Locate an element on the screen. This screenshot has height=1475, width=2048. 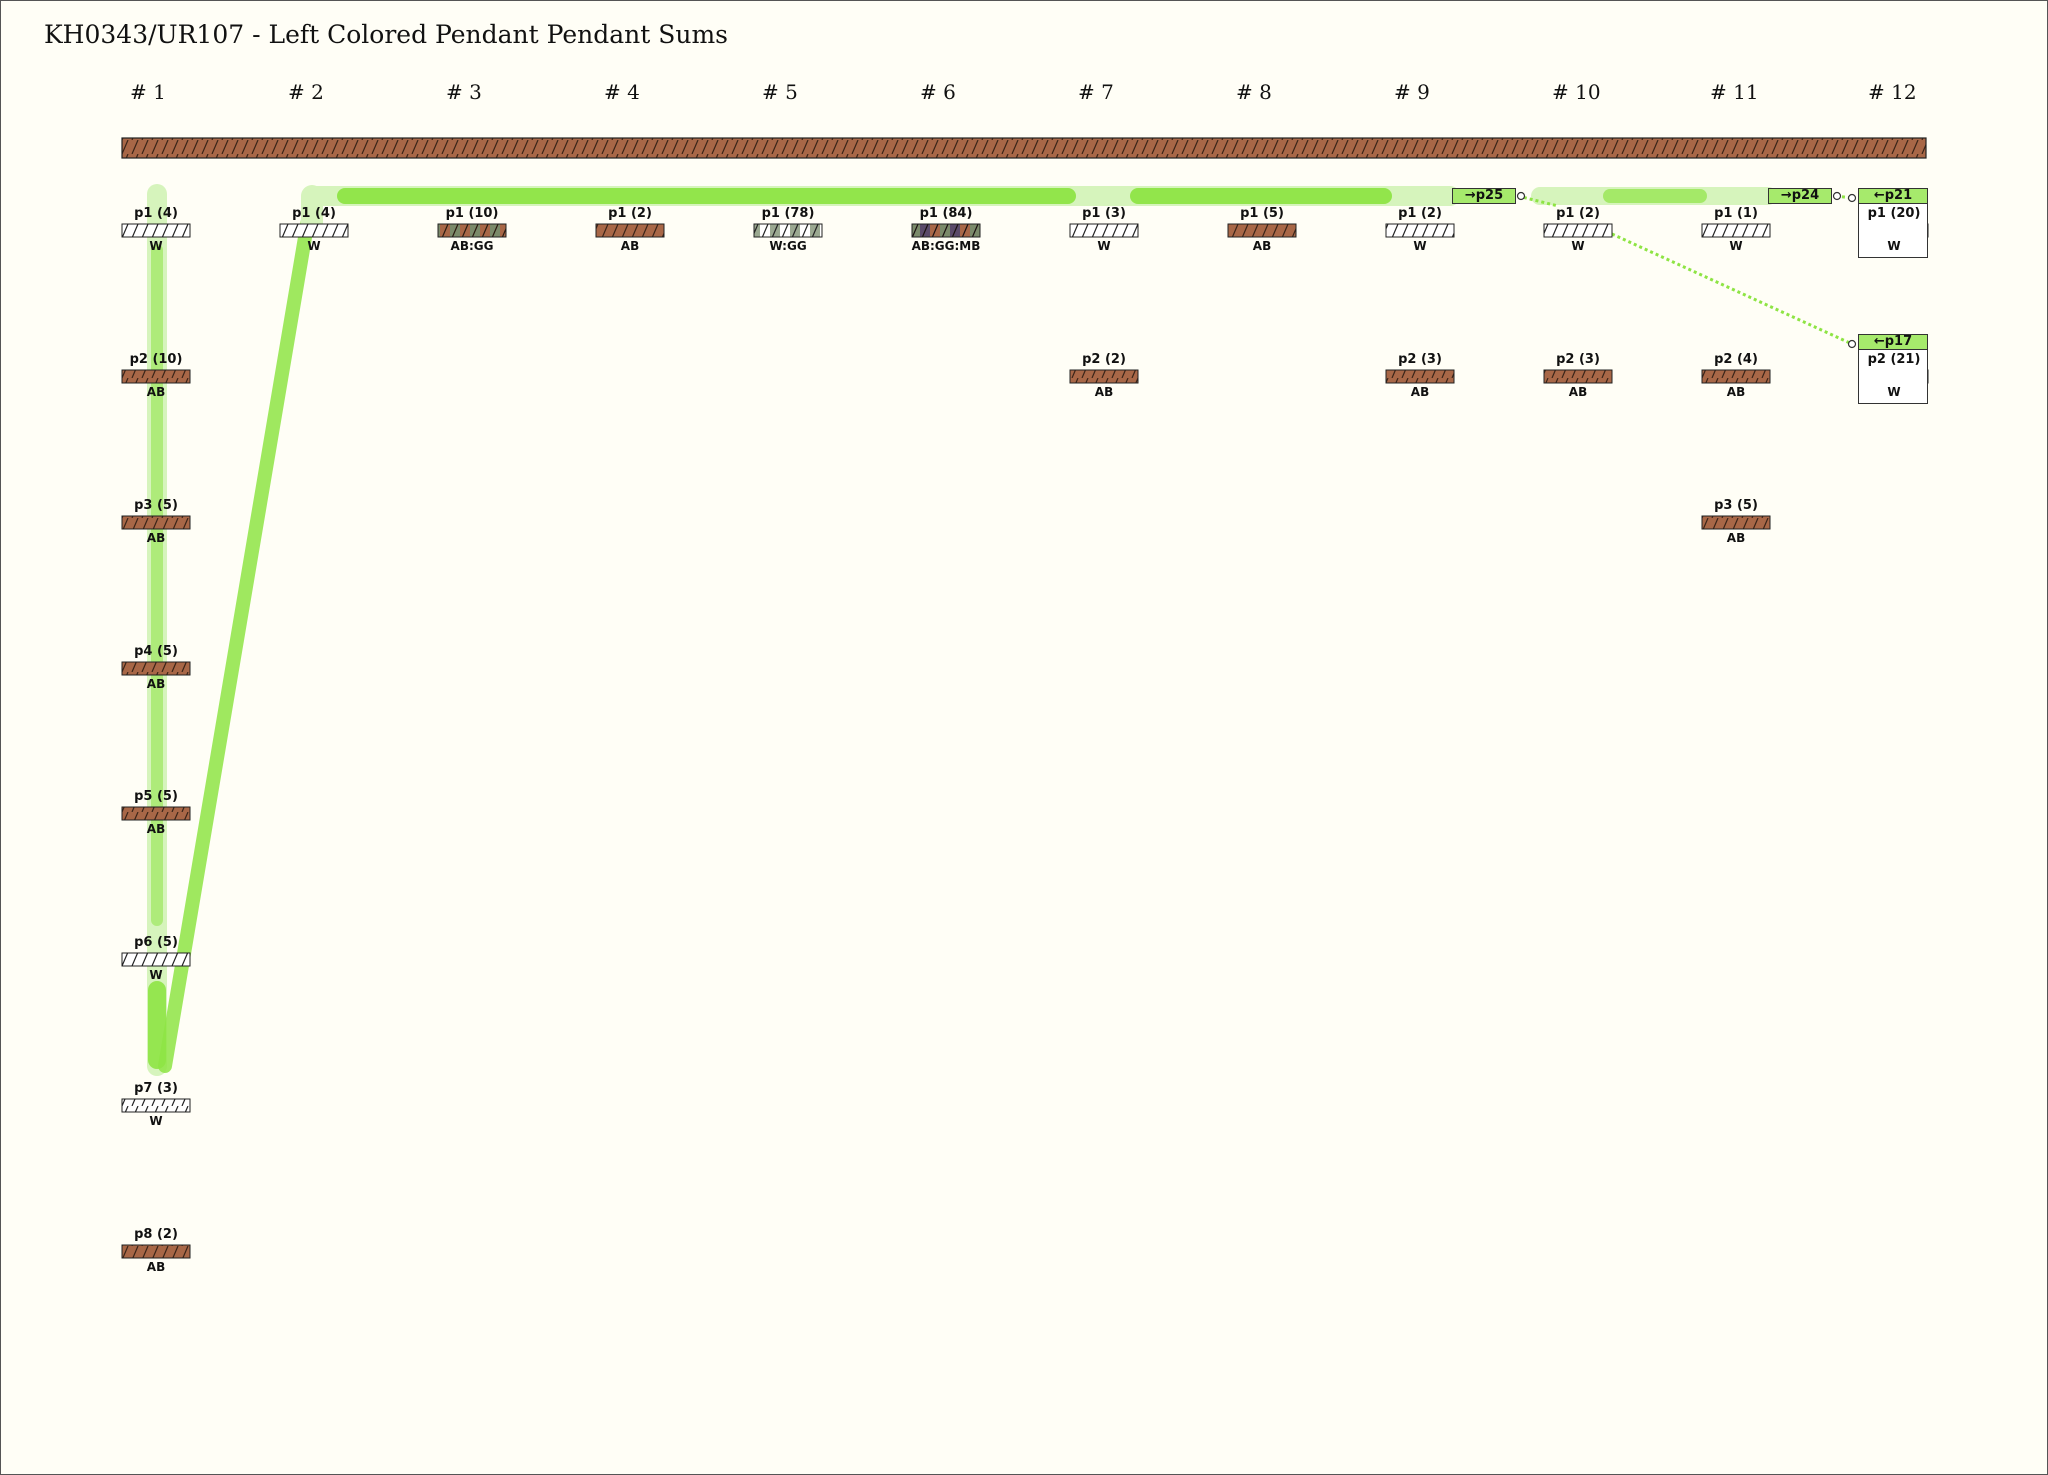
cord-label: p2 (4) is located at coordinates (1736, 359).